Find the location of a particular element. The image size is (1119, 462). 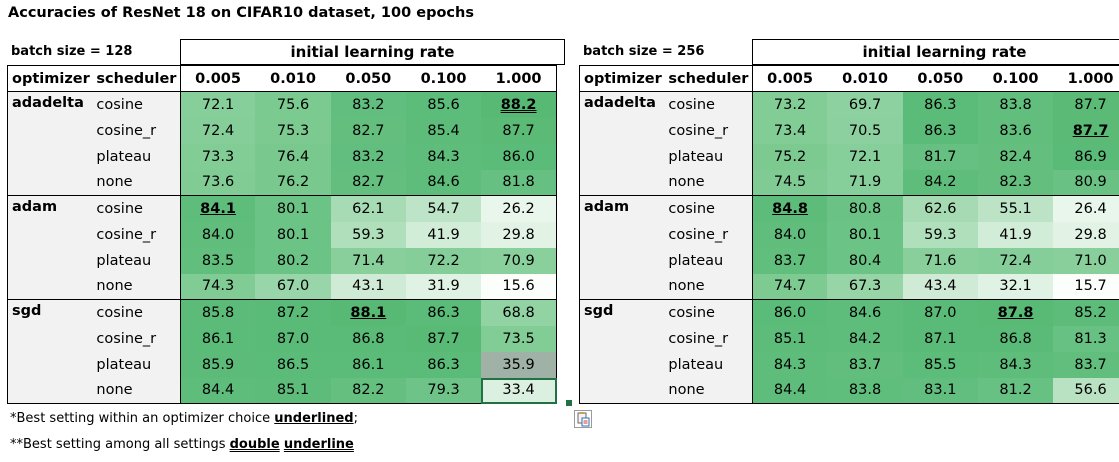

accuracy-cell: 86.1 is located at coordinates (368, 364).